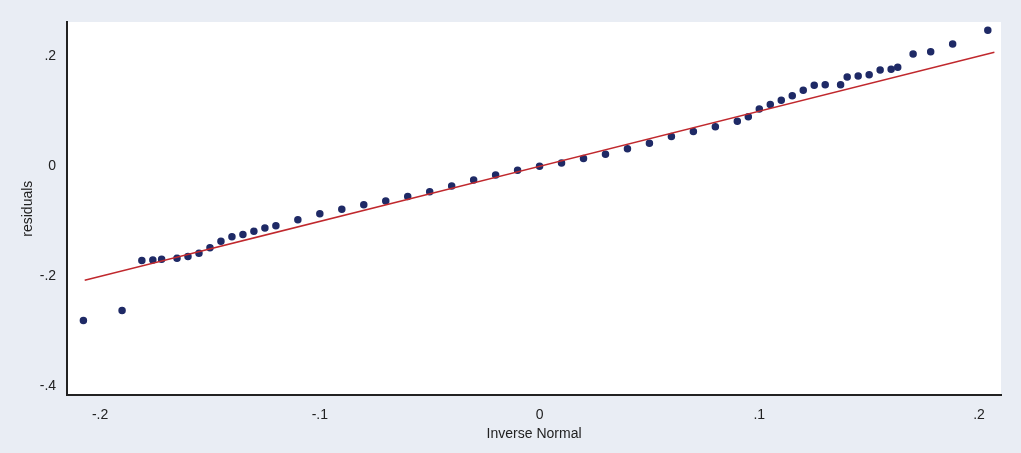 This screenshot has height=453, width=1021. What do you see at coordinates (52, 165) in the screenshot?
I see `y-tick-label: 0` at bounding box center [52, 165].